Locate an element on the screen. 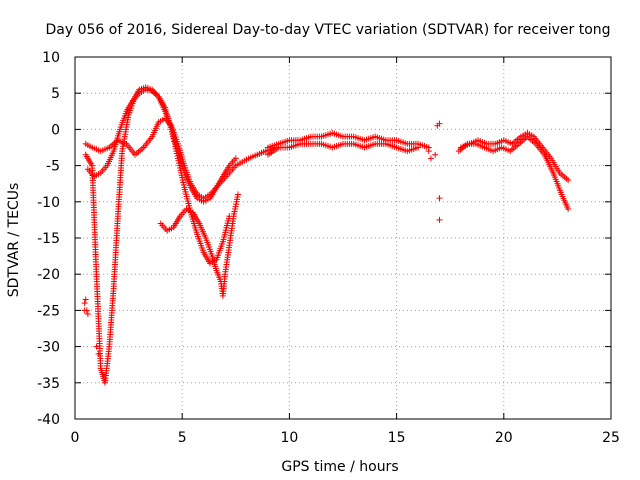 The width and height of the screenshot is (640, 480). x-tick-labels: 0 5 10 15 20 25 is located at coordinates (345, 438).